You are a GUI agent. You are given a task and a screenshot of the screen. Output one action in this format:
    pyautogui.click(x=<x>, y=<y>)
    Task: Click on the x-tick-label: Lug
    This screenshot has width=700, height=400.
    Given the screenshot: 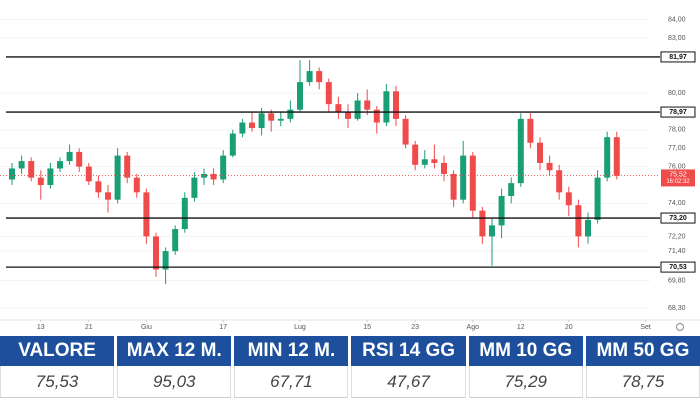 What is the action you would take?
    pyautogui.click(x=300, y=327)
    